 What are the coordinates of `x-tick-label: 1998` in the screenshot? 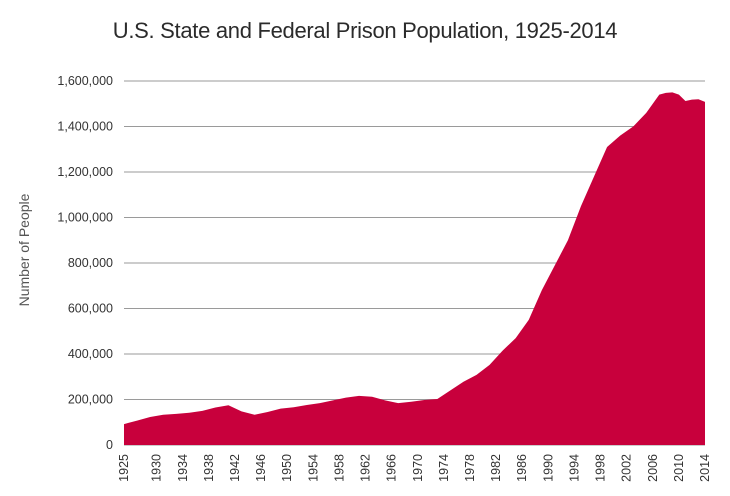 It's located at (601, 468).